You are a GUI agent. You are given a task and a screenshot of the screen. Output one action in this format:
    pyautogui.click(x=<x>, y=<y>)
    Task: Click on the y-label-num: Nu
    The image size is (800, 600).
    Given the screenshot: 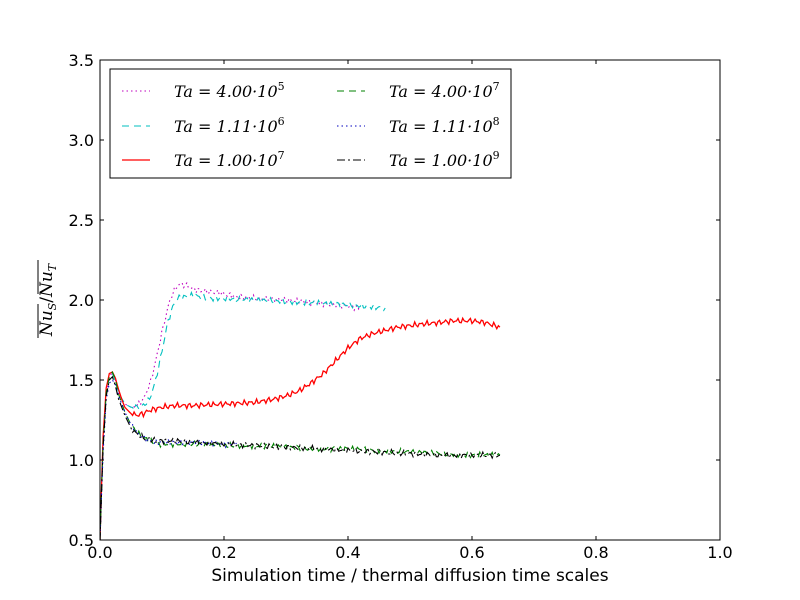 What is the action you would take?
    pyautogui.click(x=47, y=323)
    